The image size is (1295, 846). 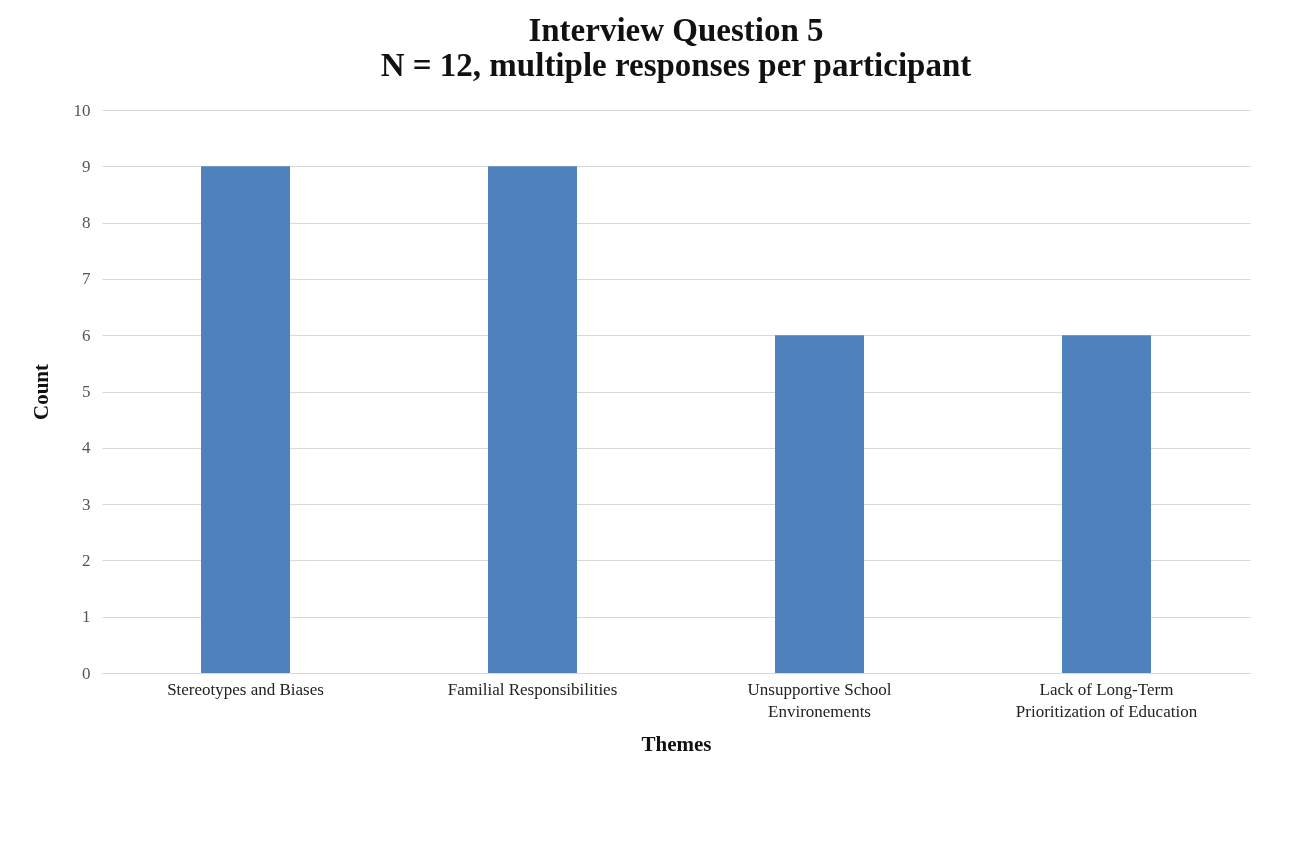 I want to click on y-axis-title: Count, so click(x=40, y=392).